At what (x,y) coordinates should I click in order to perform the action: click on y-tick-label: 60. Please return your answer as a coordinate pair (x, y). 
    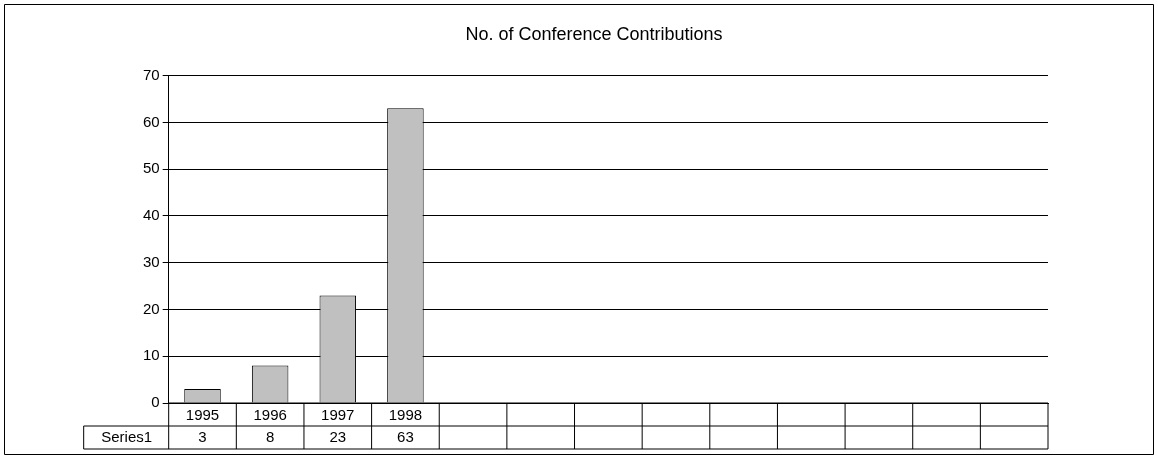
    Looking at the image, I should click on (151, 121).